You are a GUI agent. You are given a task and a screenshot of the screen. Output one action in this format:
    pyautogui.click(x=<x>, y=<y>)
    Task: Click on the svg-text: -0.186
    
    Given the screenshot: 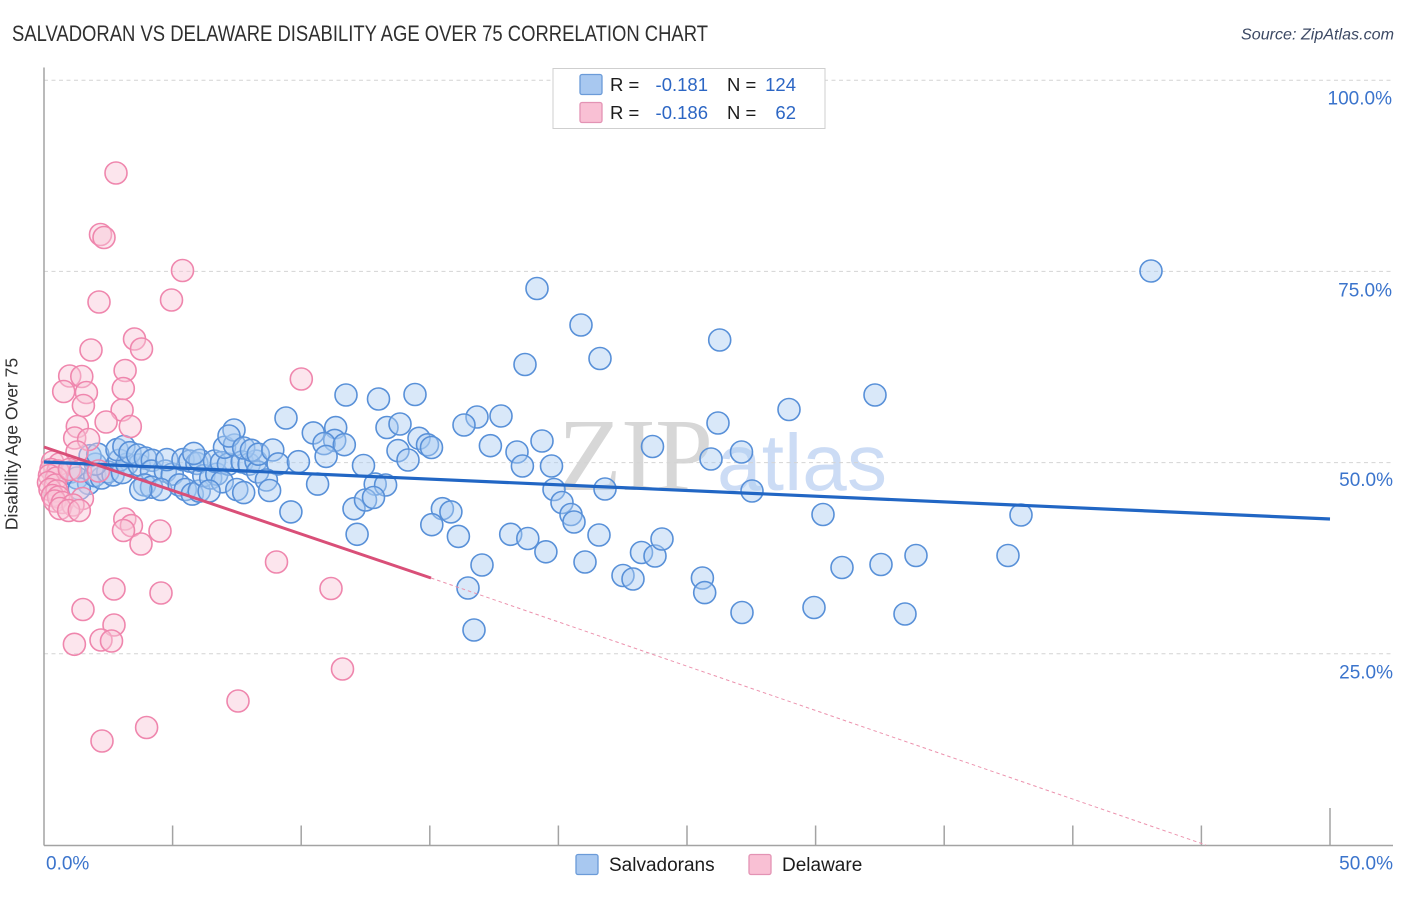 What is the action you would take?
    pyautogui.click(x=682, y=112)
    